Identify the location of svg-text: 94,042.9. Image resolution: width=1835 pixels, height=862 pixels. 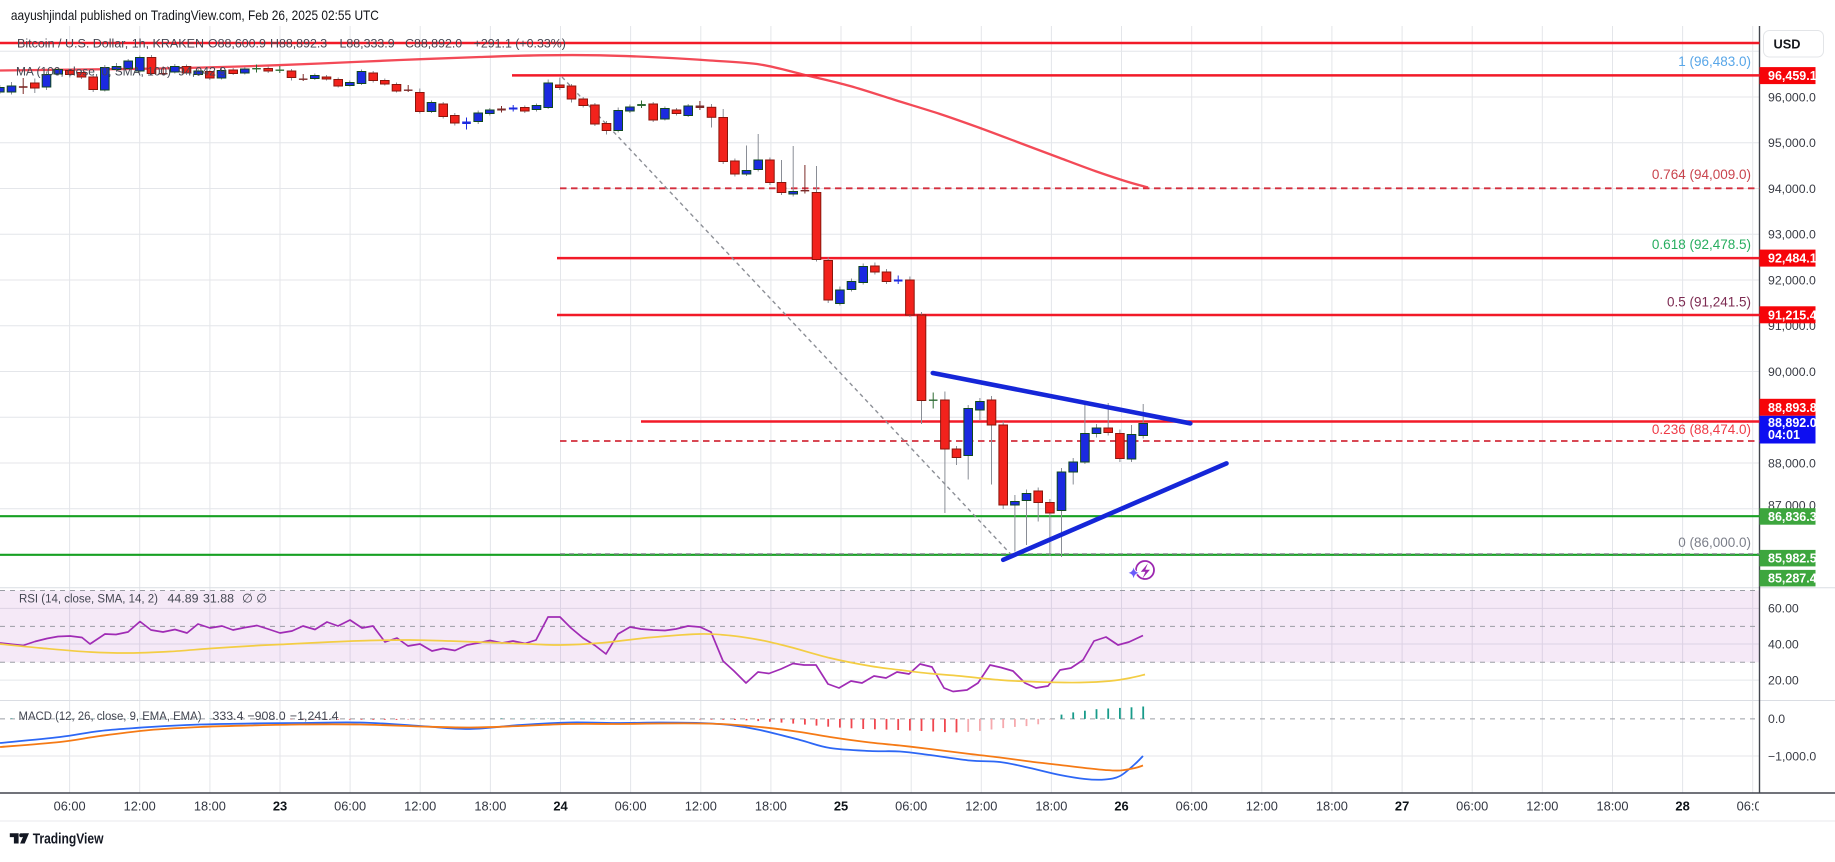
(202, 72).